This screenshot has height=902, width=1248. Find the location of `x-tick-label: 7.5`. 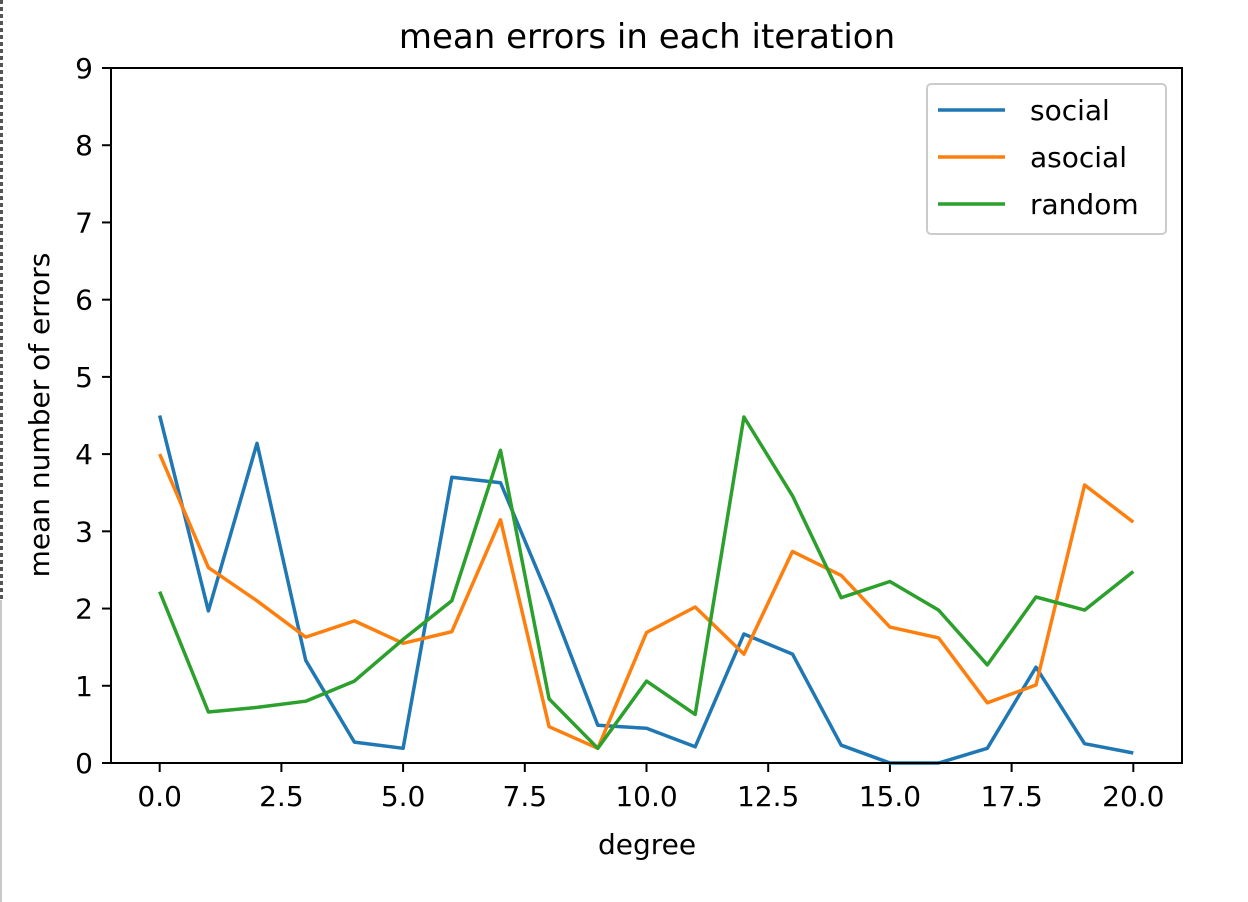

x-tick-label: 7.5 is located at coordinates (525, 796).